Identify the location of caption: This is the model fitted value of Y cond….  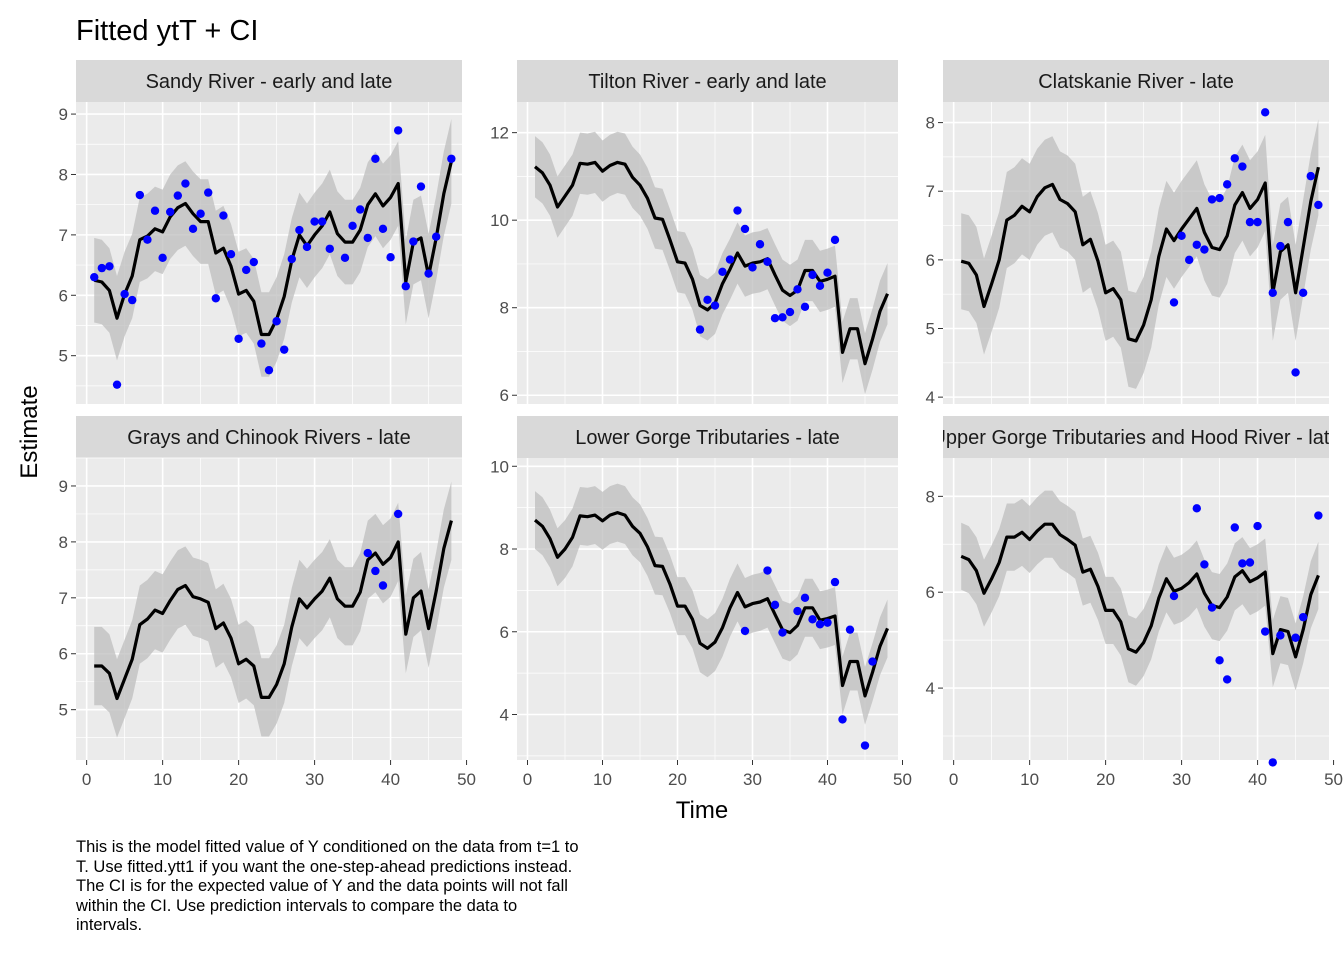
(396, 887).